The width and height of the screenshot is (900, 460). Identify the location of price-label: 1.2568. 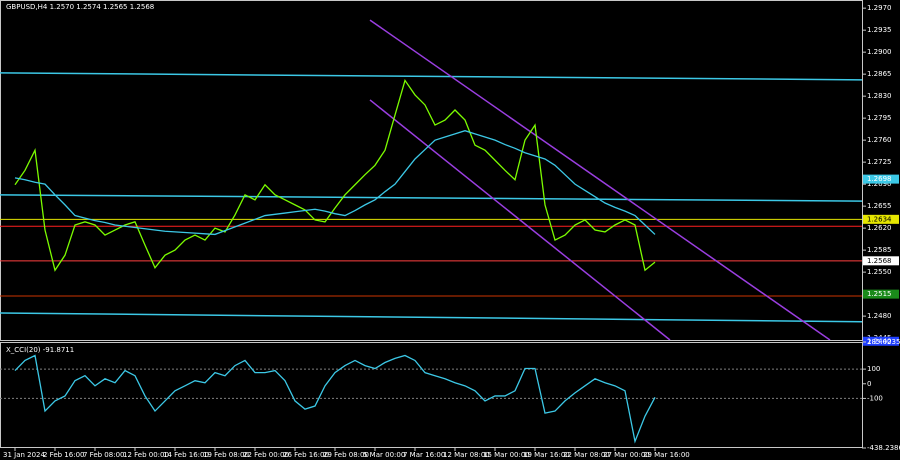
(879, 261).